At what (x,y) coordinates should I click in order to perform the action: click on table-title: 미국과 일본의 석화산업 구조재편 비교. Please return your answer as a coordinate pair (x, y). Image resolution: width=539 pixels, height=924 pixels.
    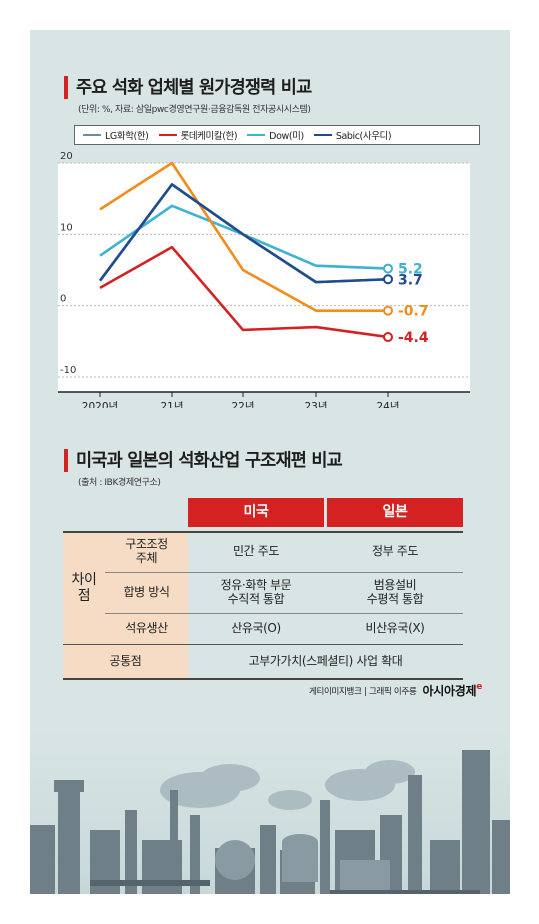
    Looking at the image, I should click on (209, 461).